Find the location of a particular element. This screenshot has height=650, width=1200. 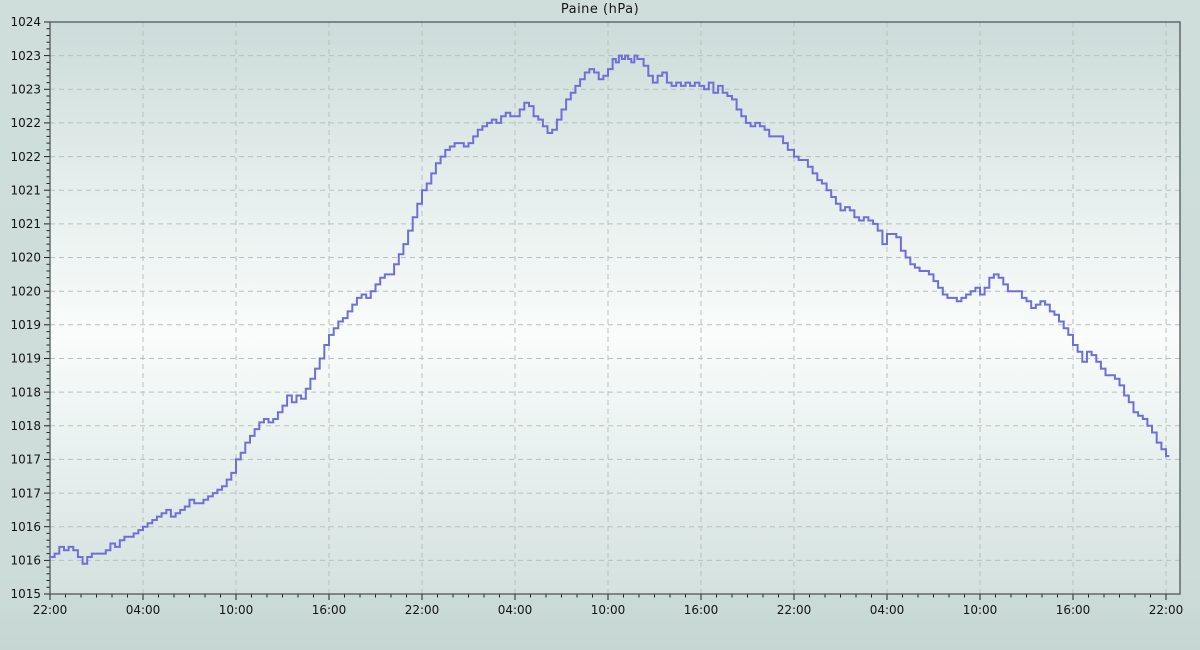

y-tick-label: 1024 is located at coordinates (25, 22).